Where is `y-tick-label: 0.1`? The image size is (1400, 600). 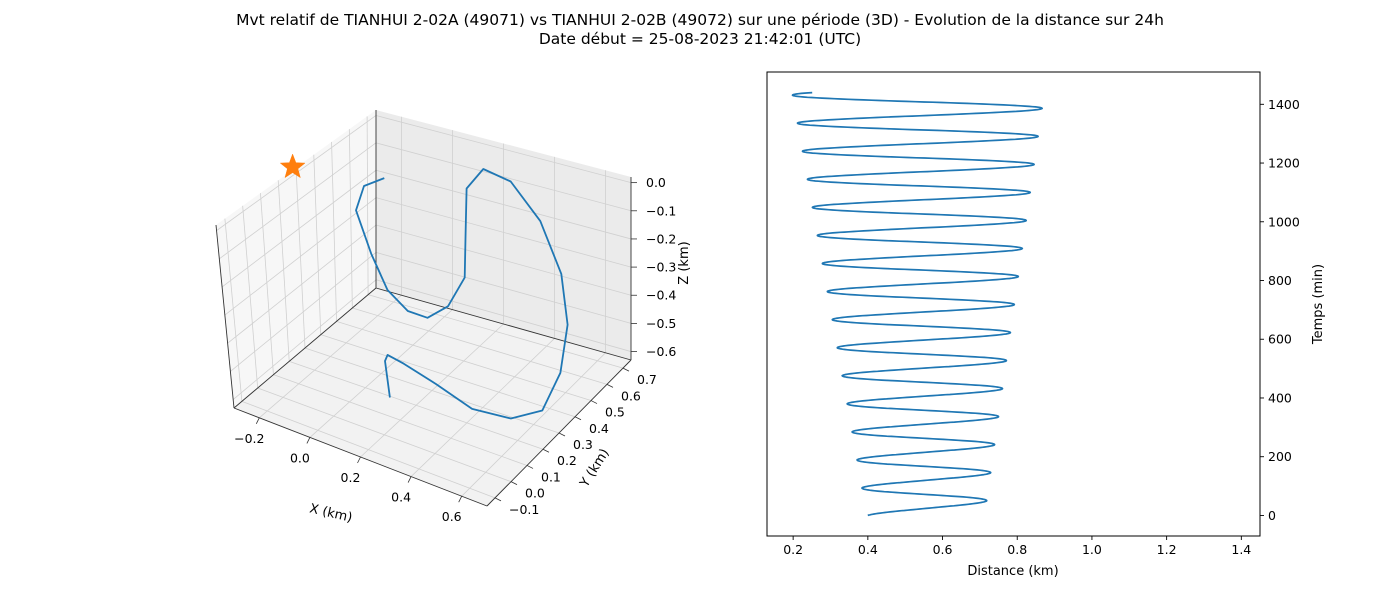
y-tick-label: 0.1 is located at coordinates (551, 476).